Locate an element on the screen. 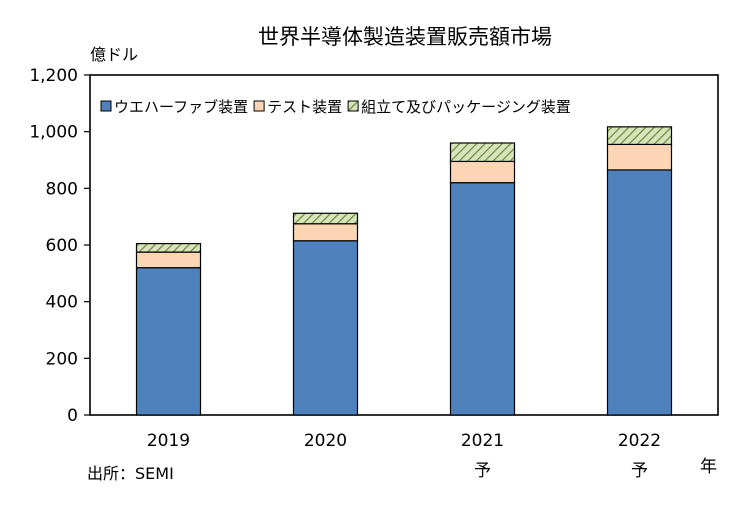 The image size is (750, 506). bar-segment-2-2022 is located at coordinates (639, 157).